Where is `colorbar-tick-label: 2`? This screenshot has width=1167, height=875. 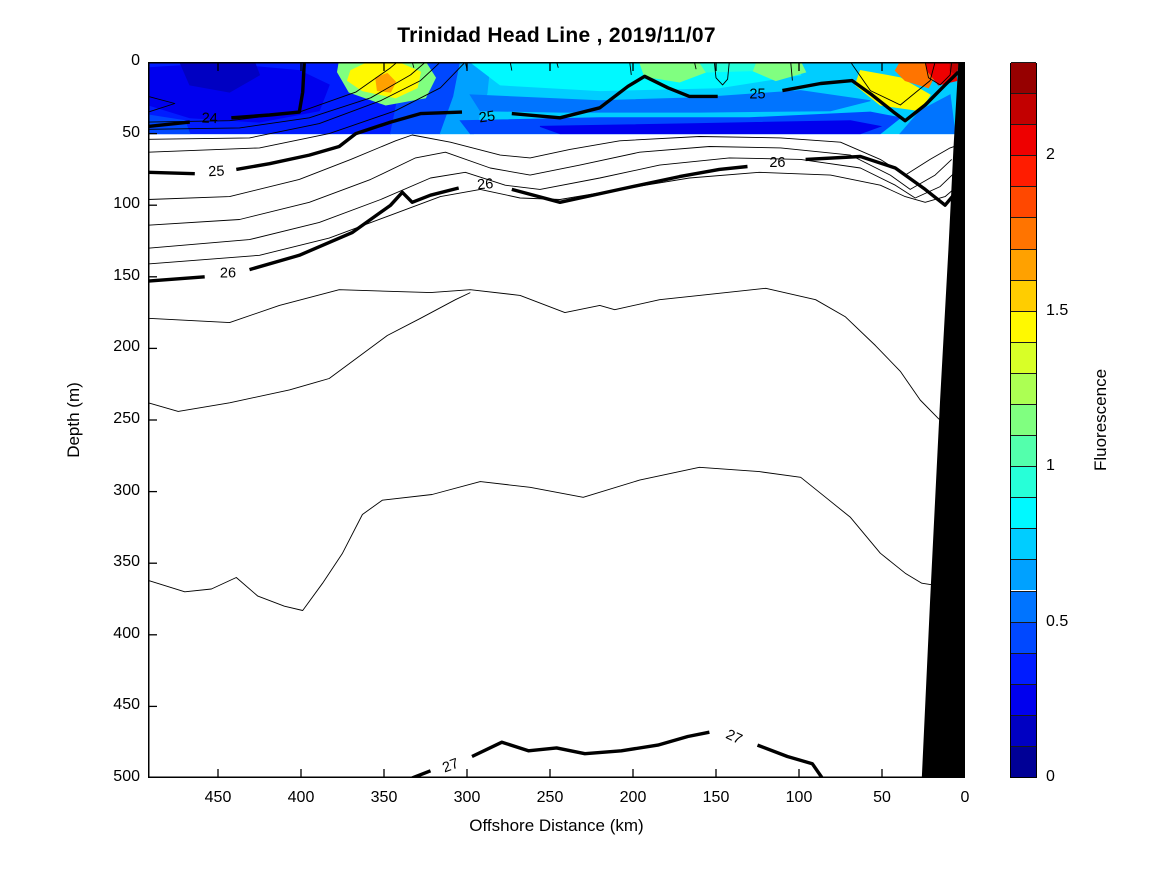 colorbar-tick-label: 2 is located at coordinates (1050, 155).